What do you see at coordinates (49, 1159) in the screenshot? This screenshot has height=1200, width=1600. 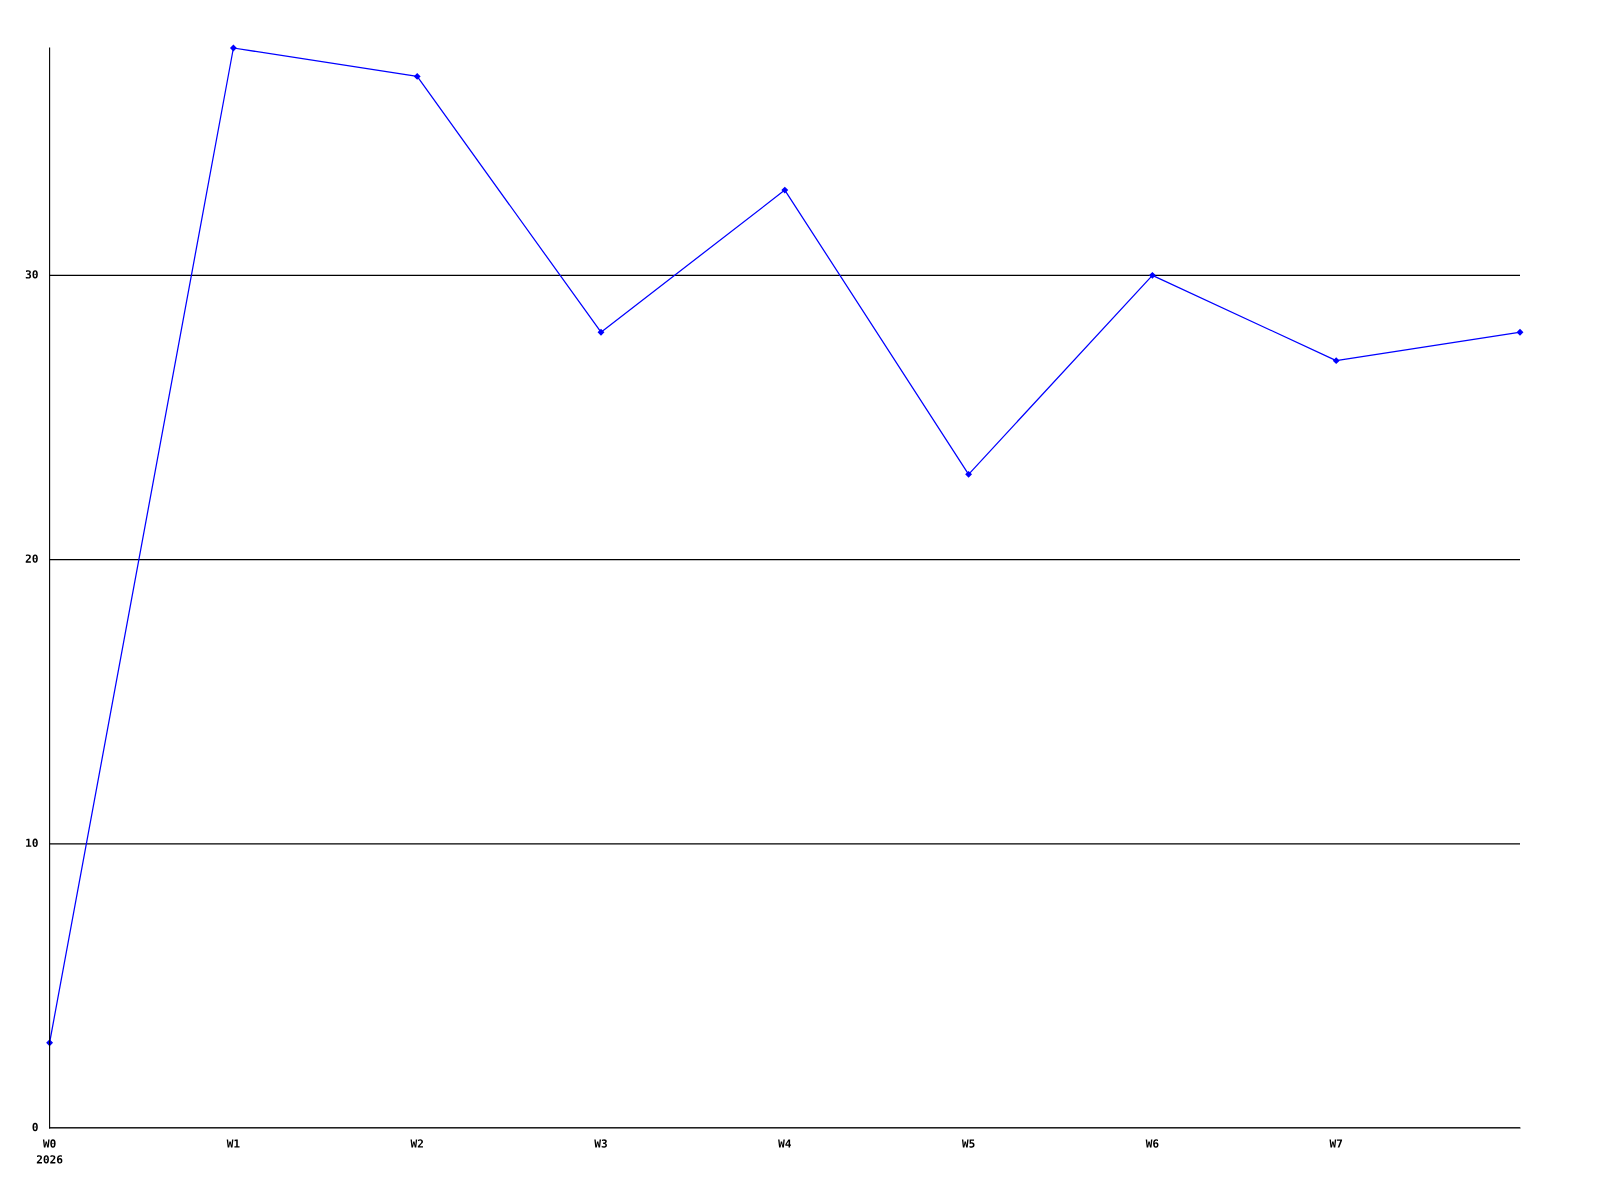 I see `text: 2026` at bounding box center [49, 1159].